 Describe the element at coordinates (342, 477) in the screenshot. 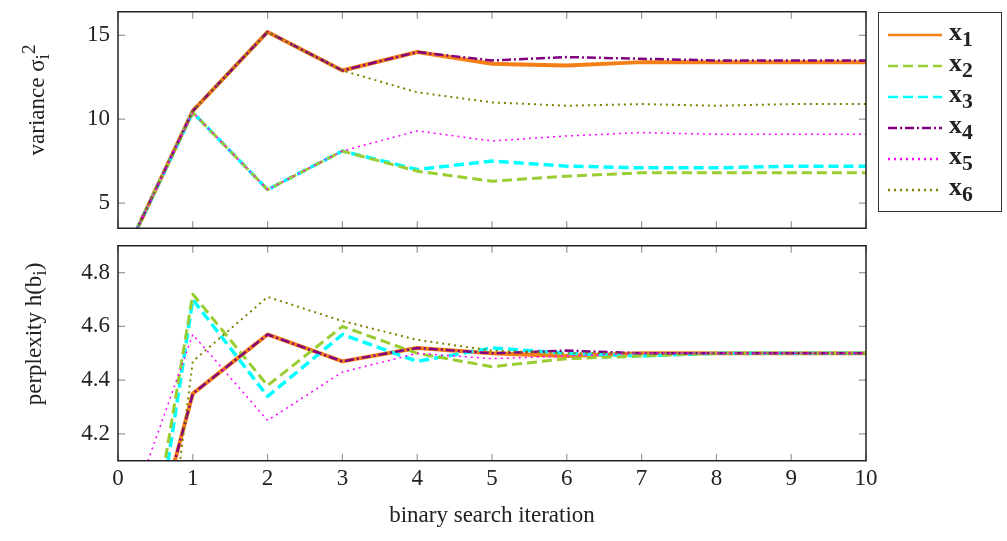

I see `x-tick-label: 3` at that location.